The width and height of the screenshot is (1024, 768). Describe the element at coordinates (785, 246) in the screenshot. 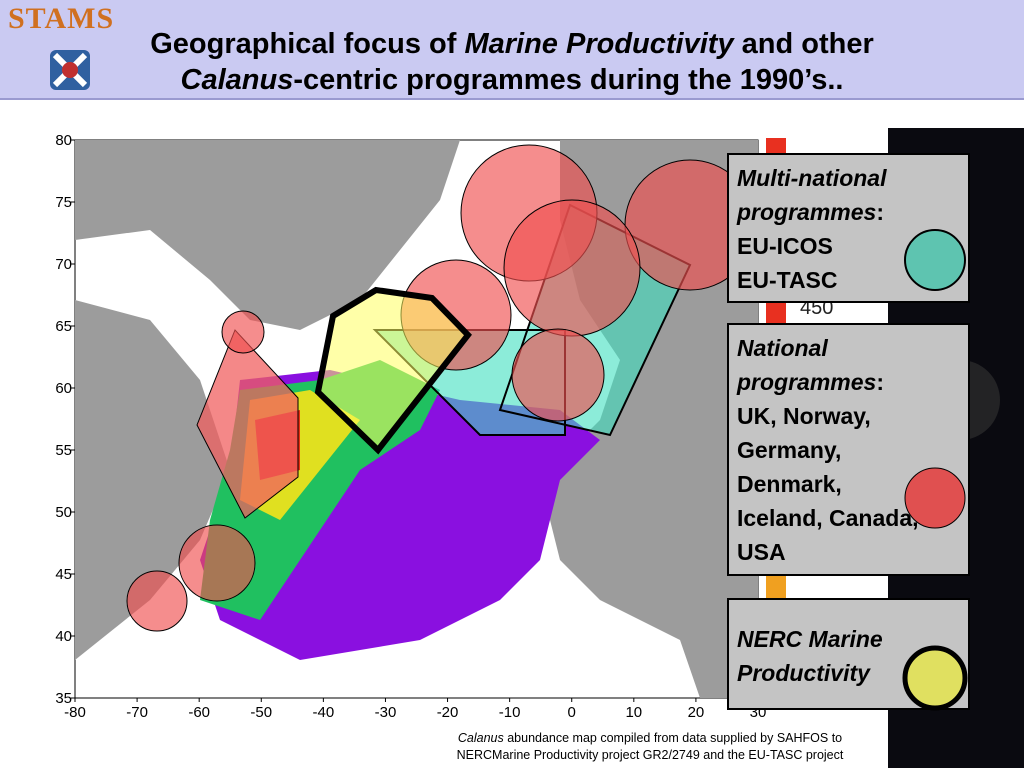

I see `legend-item: EU-ICOS` at that location.